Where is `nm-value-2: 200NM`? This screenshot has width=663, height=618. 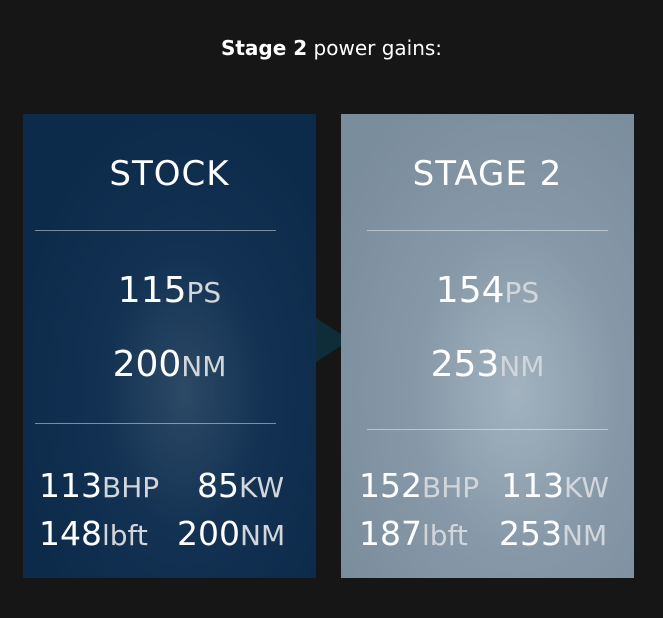
nm-value-2: 200NM is located at coordinates (231, 533).